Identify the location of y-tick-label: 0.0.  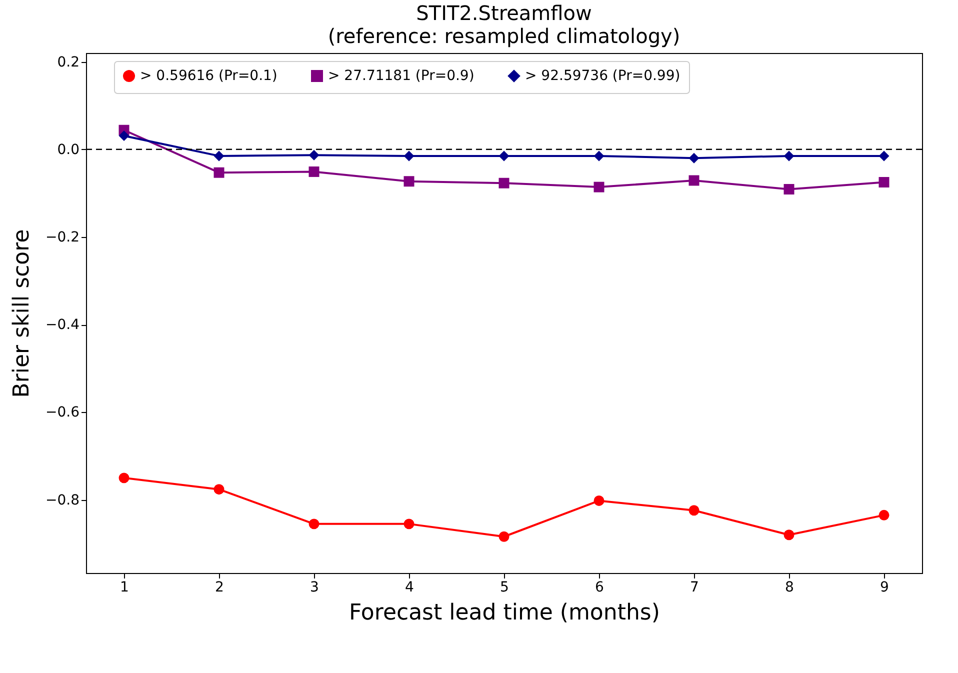
(68, 150).